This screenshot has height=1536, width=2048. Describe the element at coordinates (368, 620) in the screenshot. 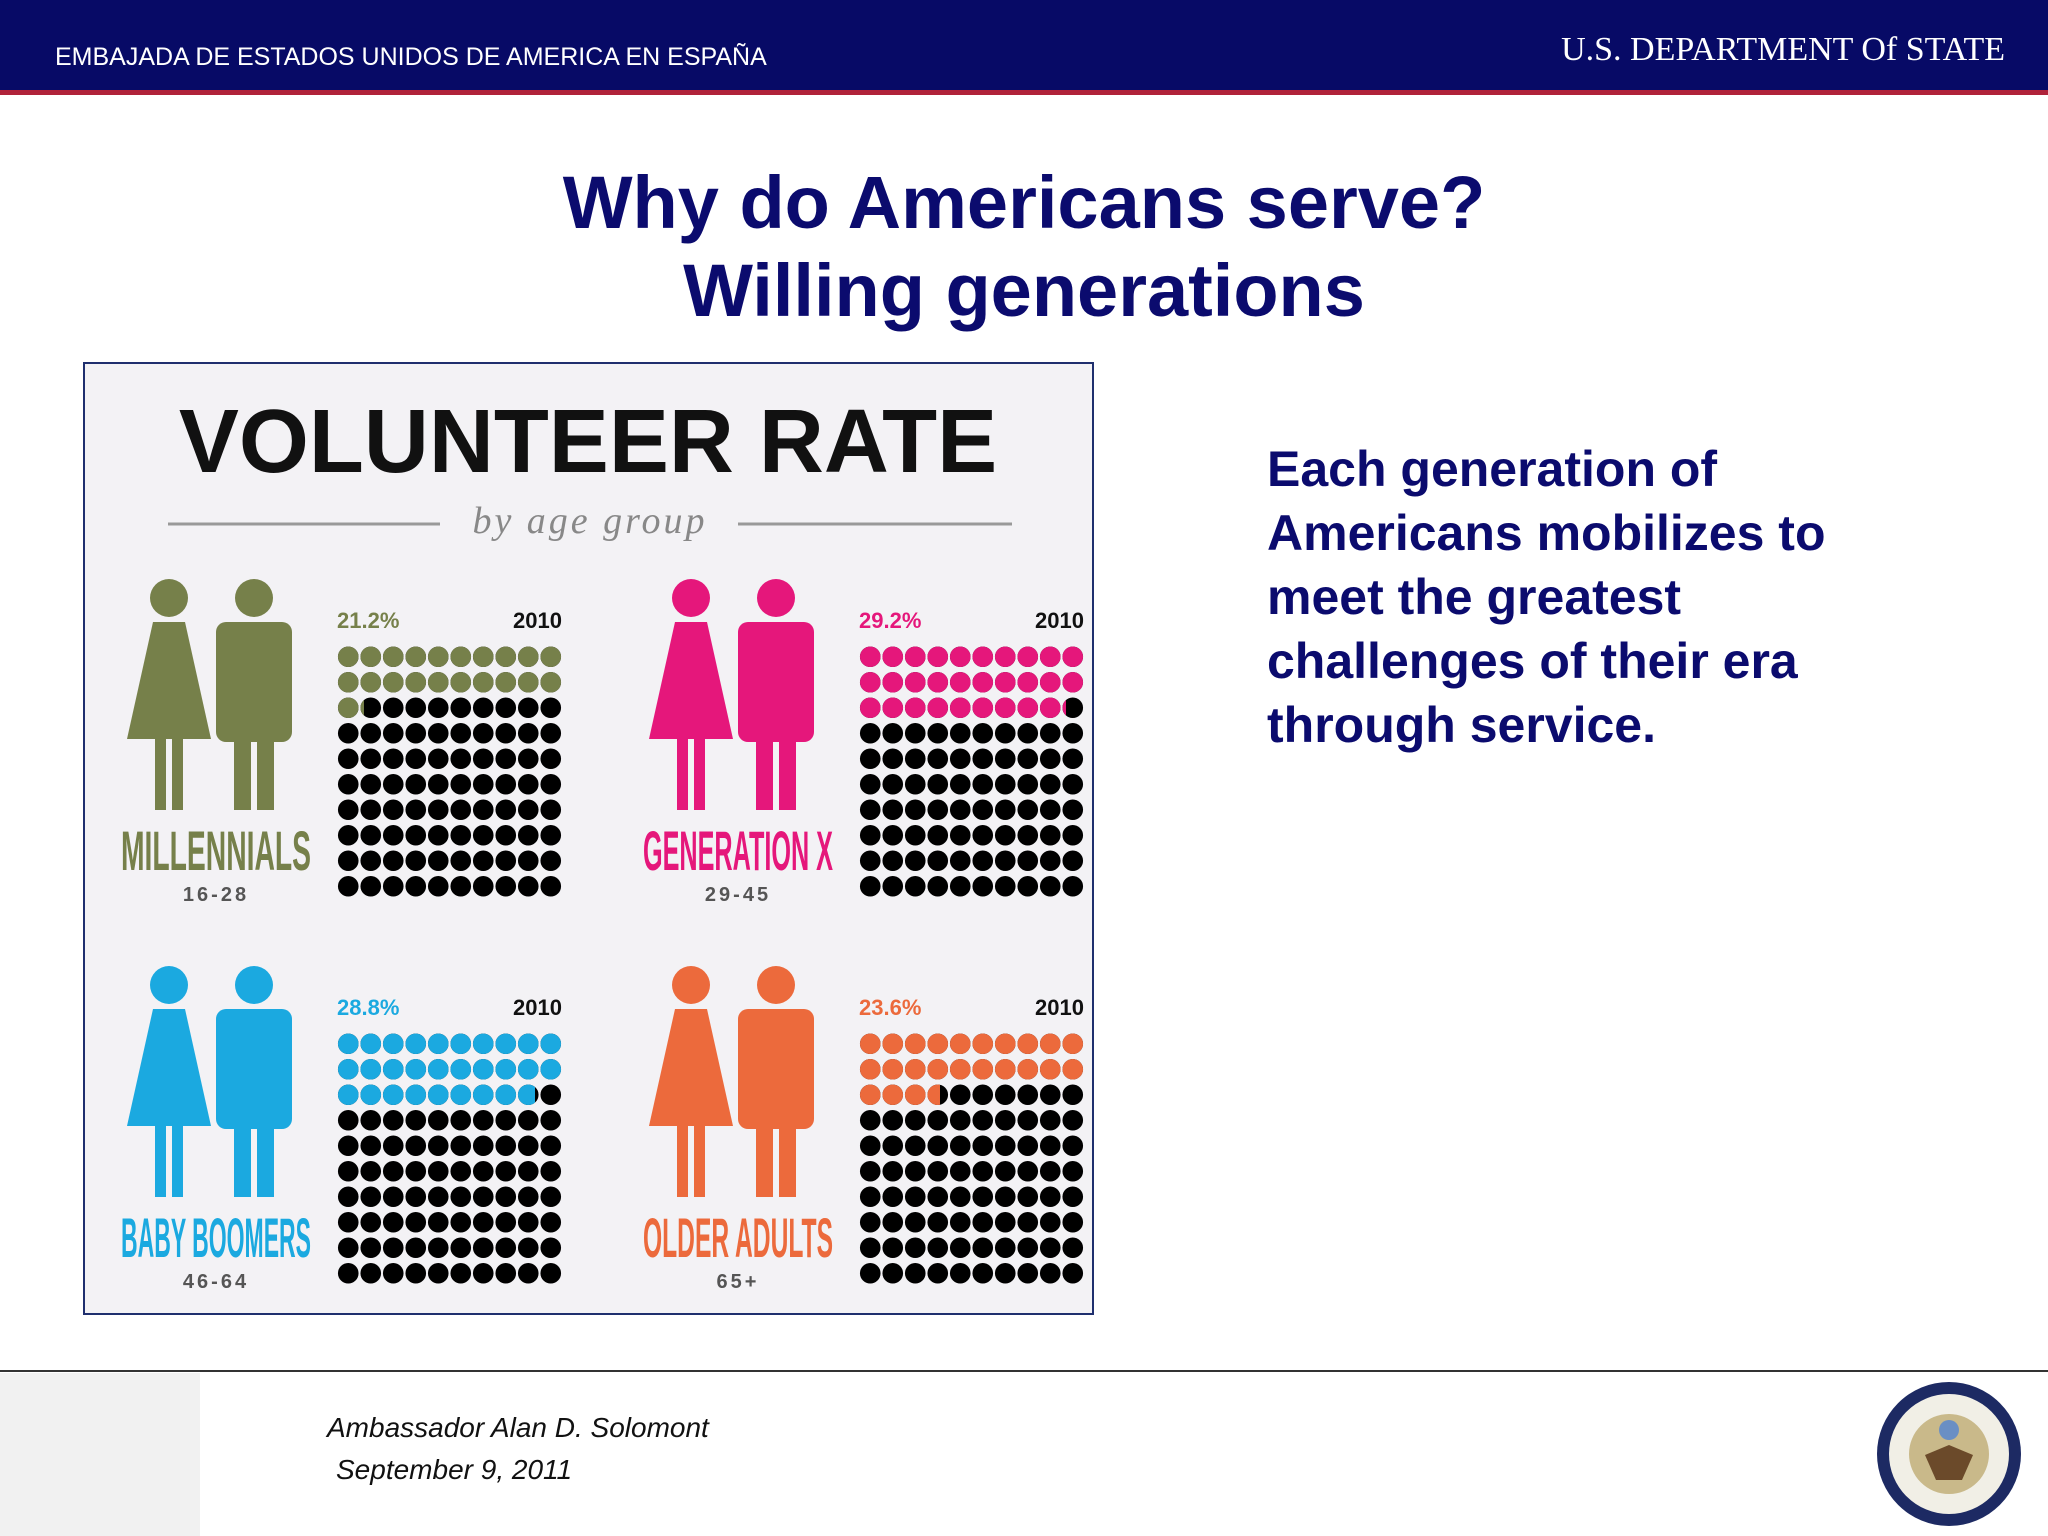

I see `rate-label: 21.2%` at that location.